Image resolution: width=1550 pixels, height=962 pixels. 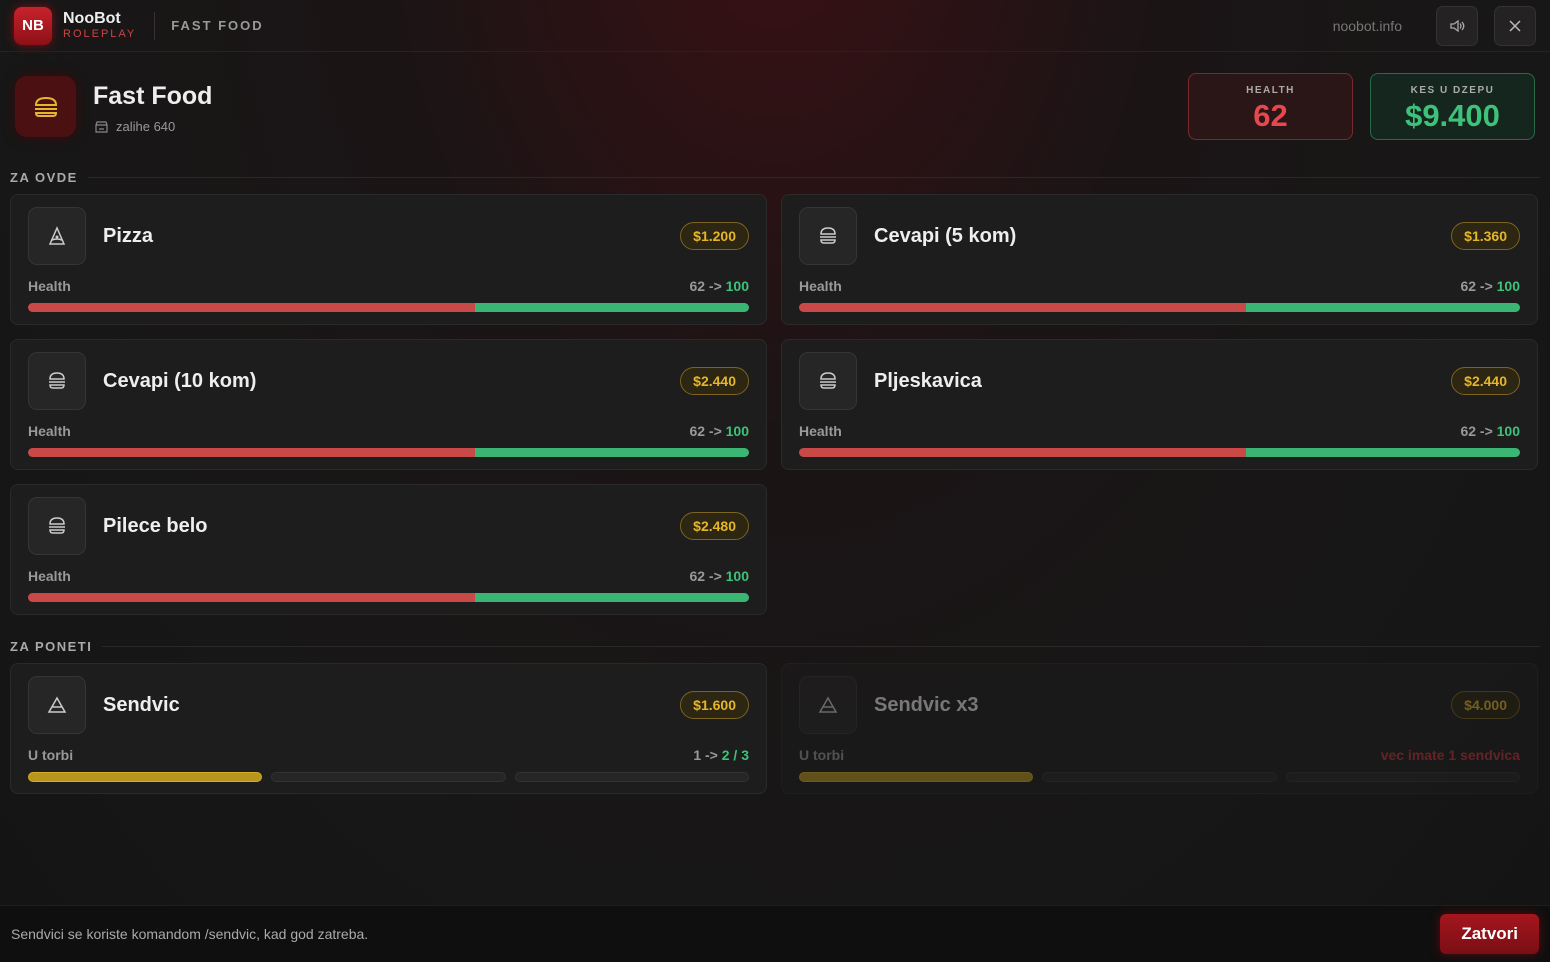 I want to click on sound-icon, so click(x=1457, y=25).